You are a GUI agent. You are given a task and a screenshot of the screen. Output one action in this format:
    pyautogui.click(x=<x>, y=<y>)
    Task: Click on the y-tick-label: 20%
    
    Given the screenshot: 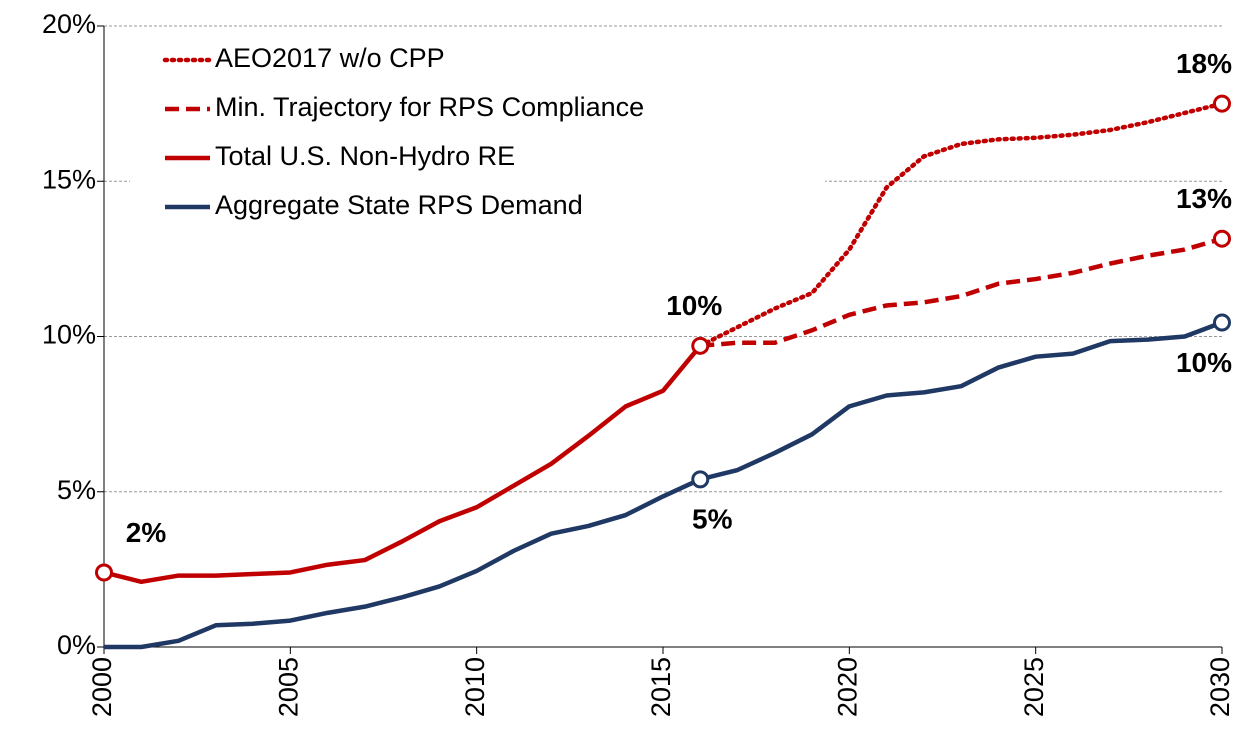 What is the action you would take?
    pyautogui.click(x=69, y=24)
    